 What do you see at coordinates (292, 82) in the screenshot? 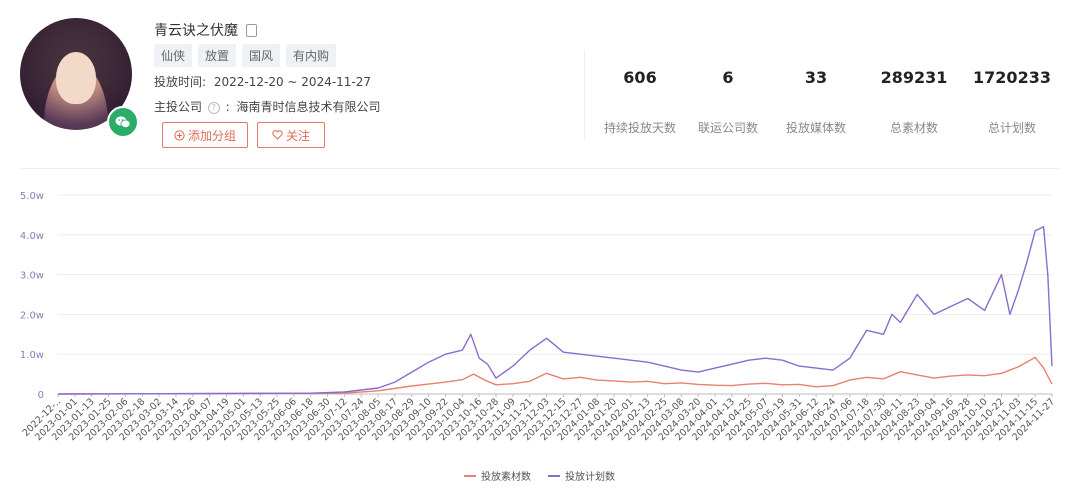
I see `date-range: 2022-12-20 ~ 2024-11-27` at bounding box center [292, 82].